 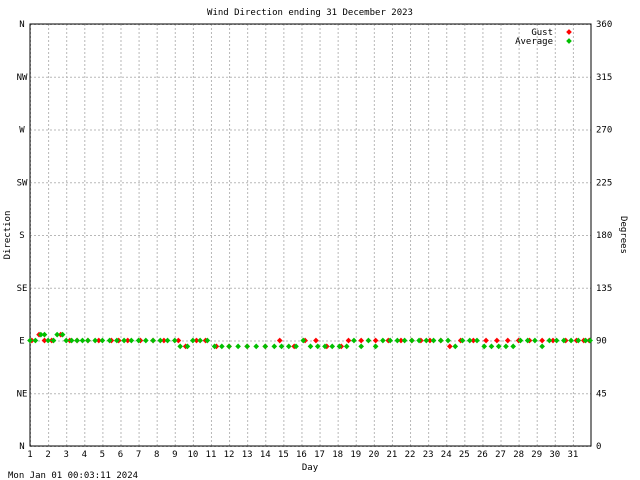 I want to click on y-tick-label-left: W, so click(x=22, y=131).